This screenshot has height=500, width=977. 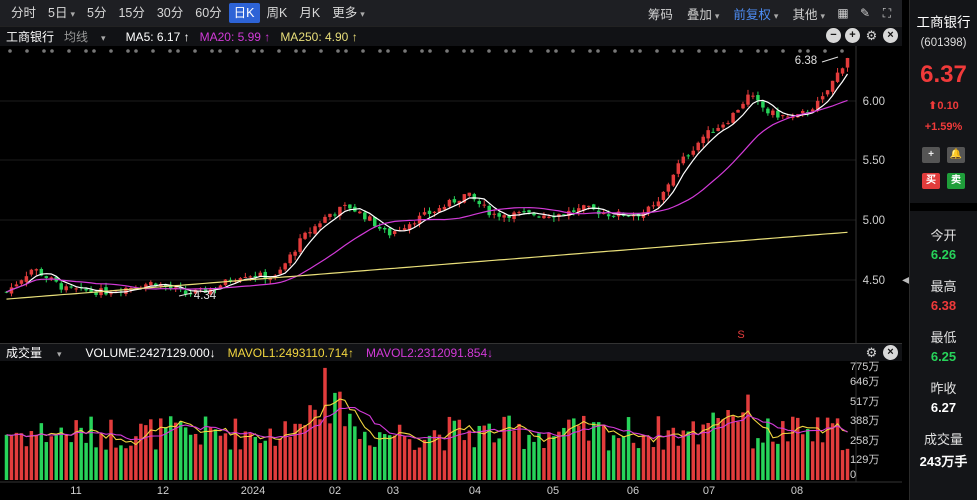 What do you see at coordinates (40, 352) in the screenshot?
I see `volume-indicator-select: 成交量 ▾` at bounding box center [40, 352].